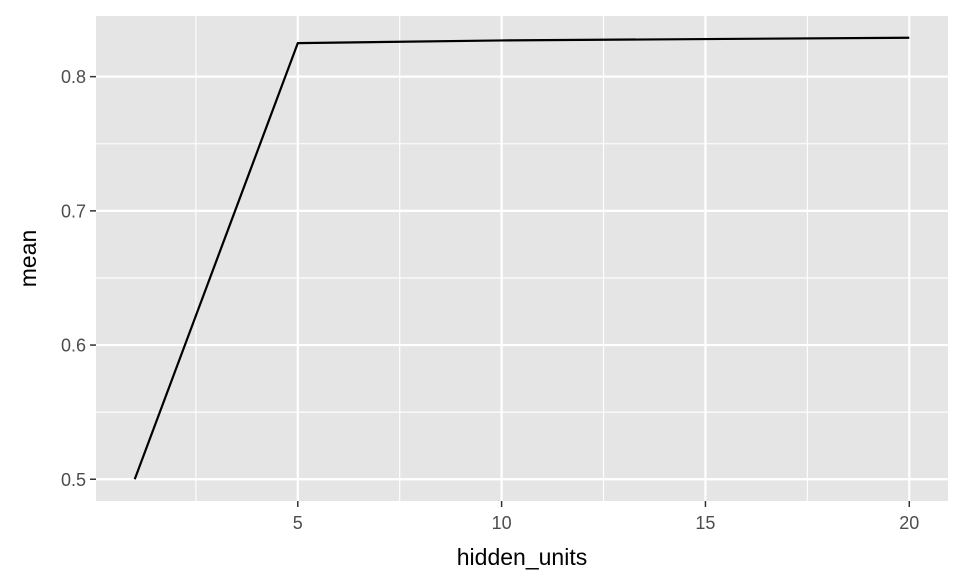 Image resolution: width=978 pixels, height=586 pixels. I want to click on x-tick-label: 10, so click(502, 523).